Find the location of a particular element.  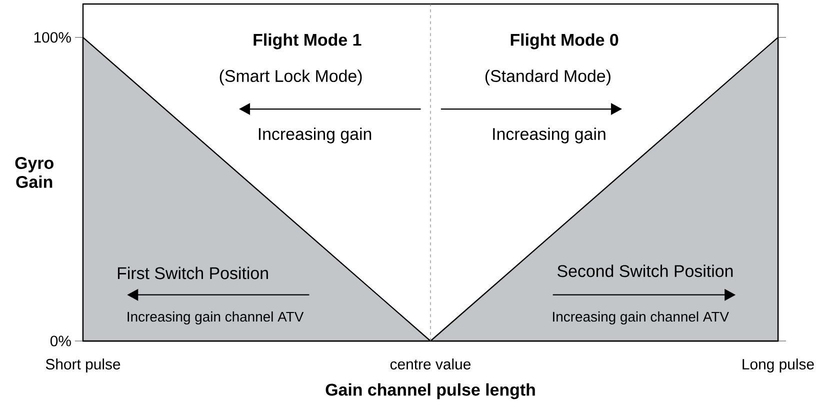

x-tick-label: Short pulse is located at coordinates (83, 365).